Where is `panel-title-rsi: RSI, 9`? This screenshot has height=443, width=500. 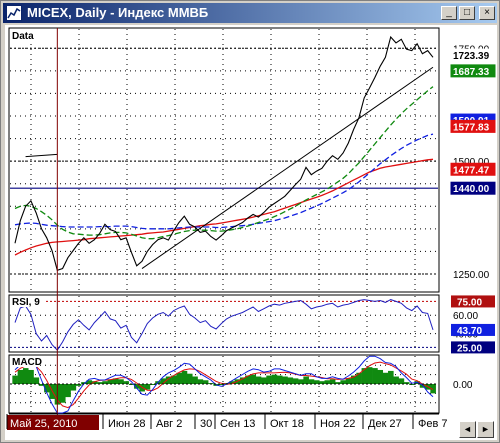
panel-title-rsi: RSI, 9 is located at coordinates (26, 302).